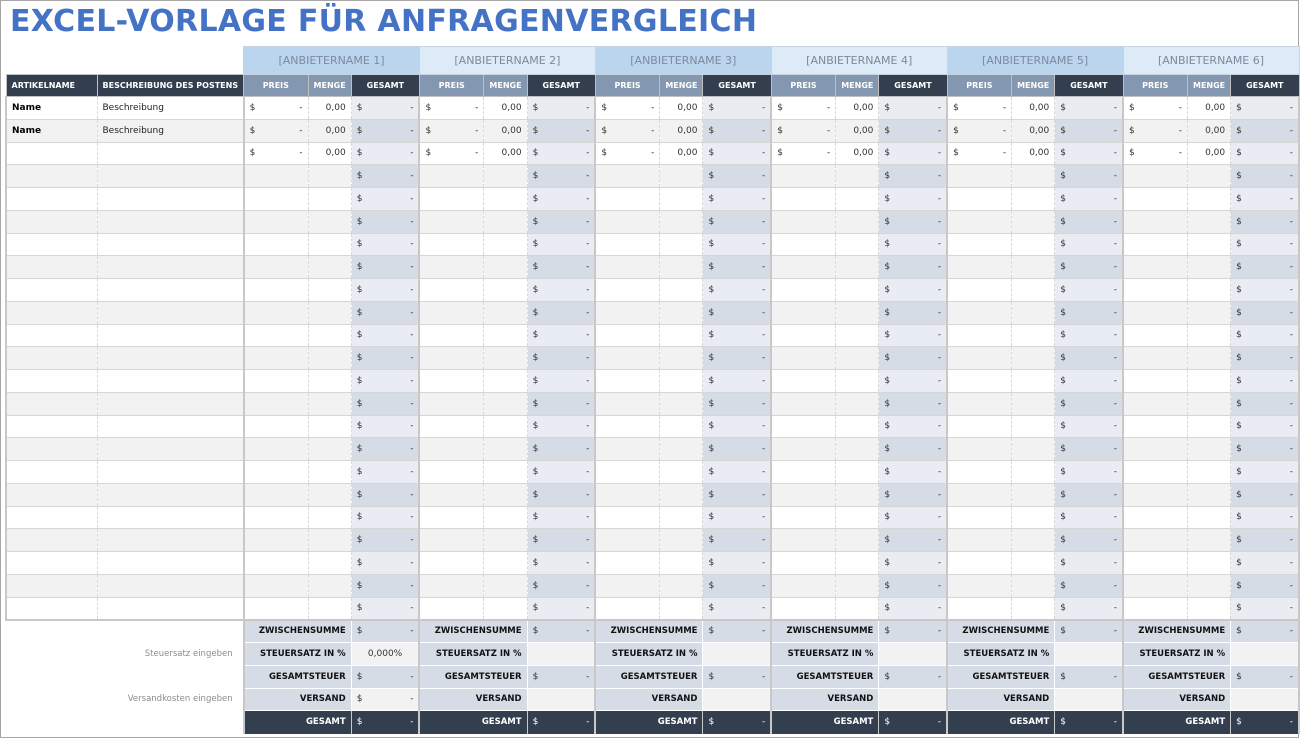 Image resolution: width=1300 pixels, height=739 pixels. Describe the element at coordinates (507, 60) in the screenshot. I see `supplier-name-2: [ANBIETERNAME 2]` at that location.